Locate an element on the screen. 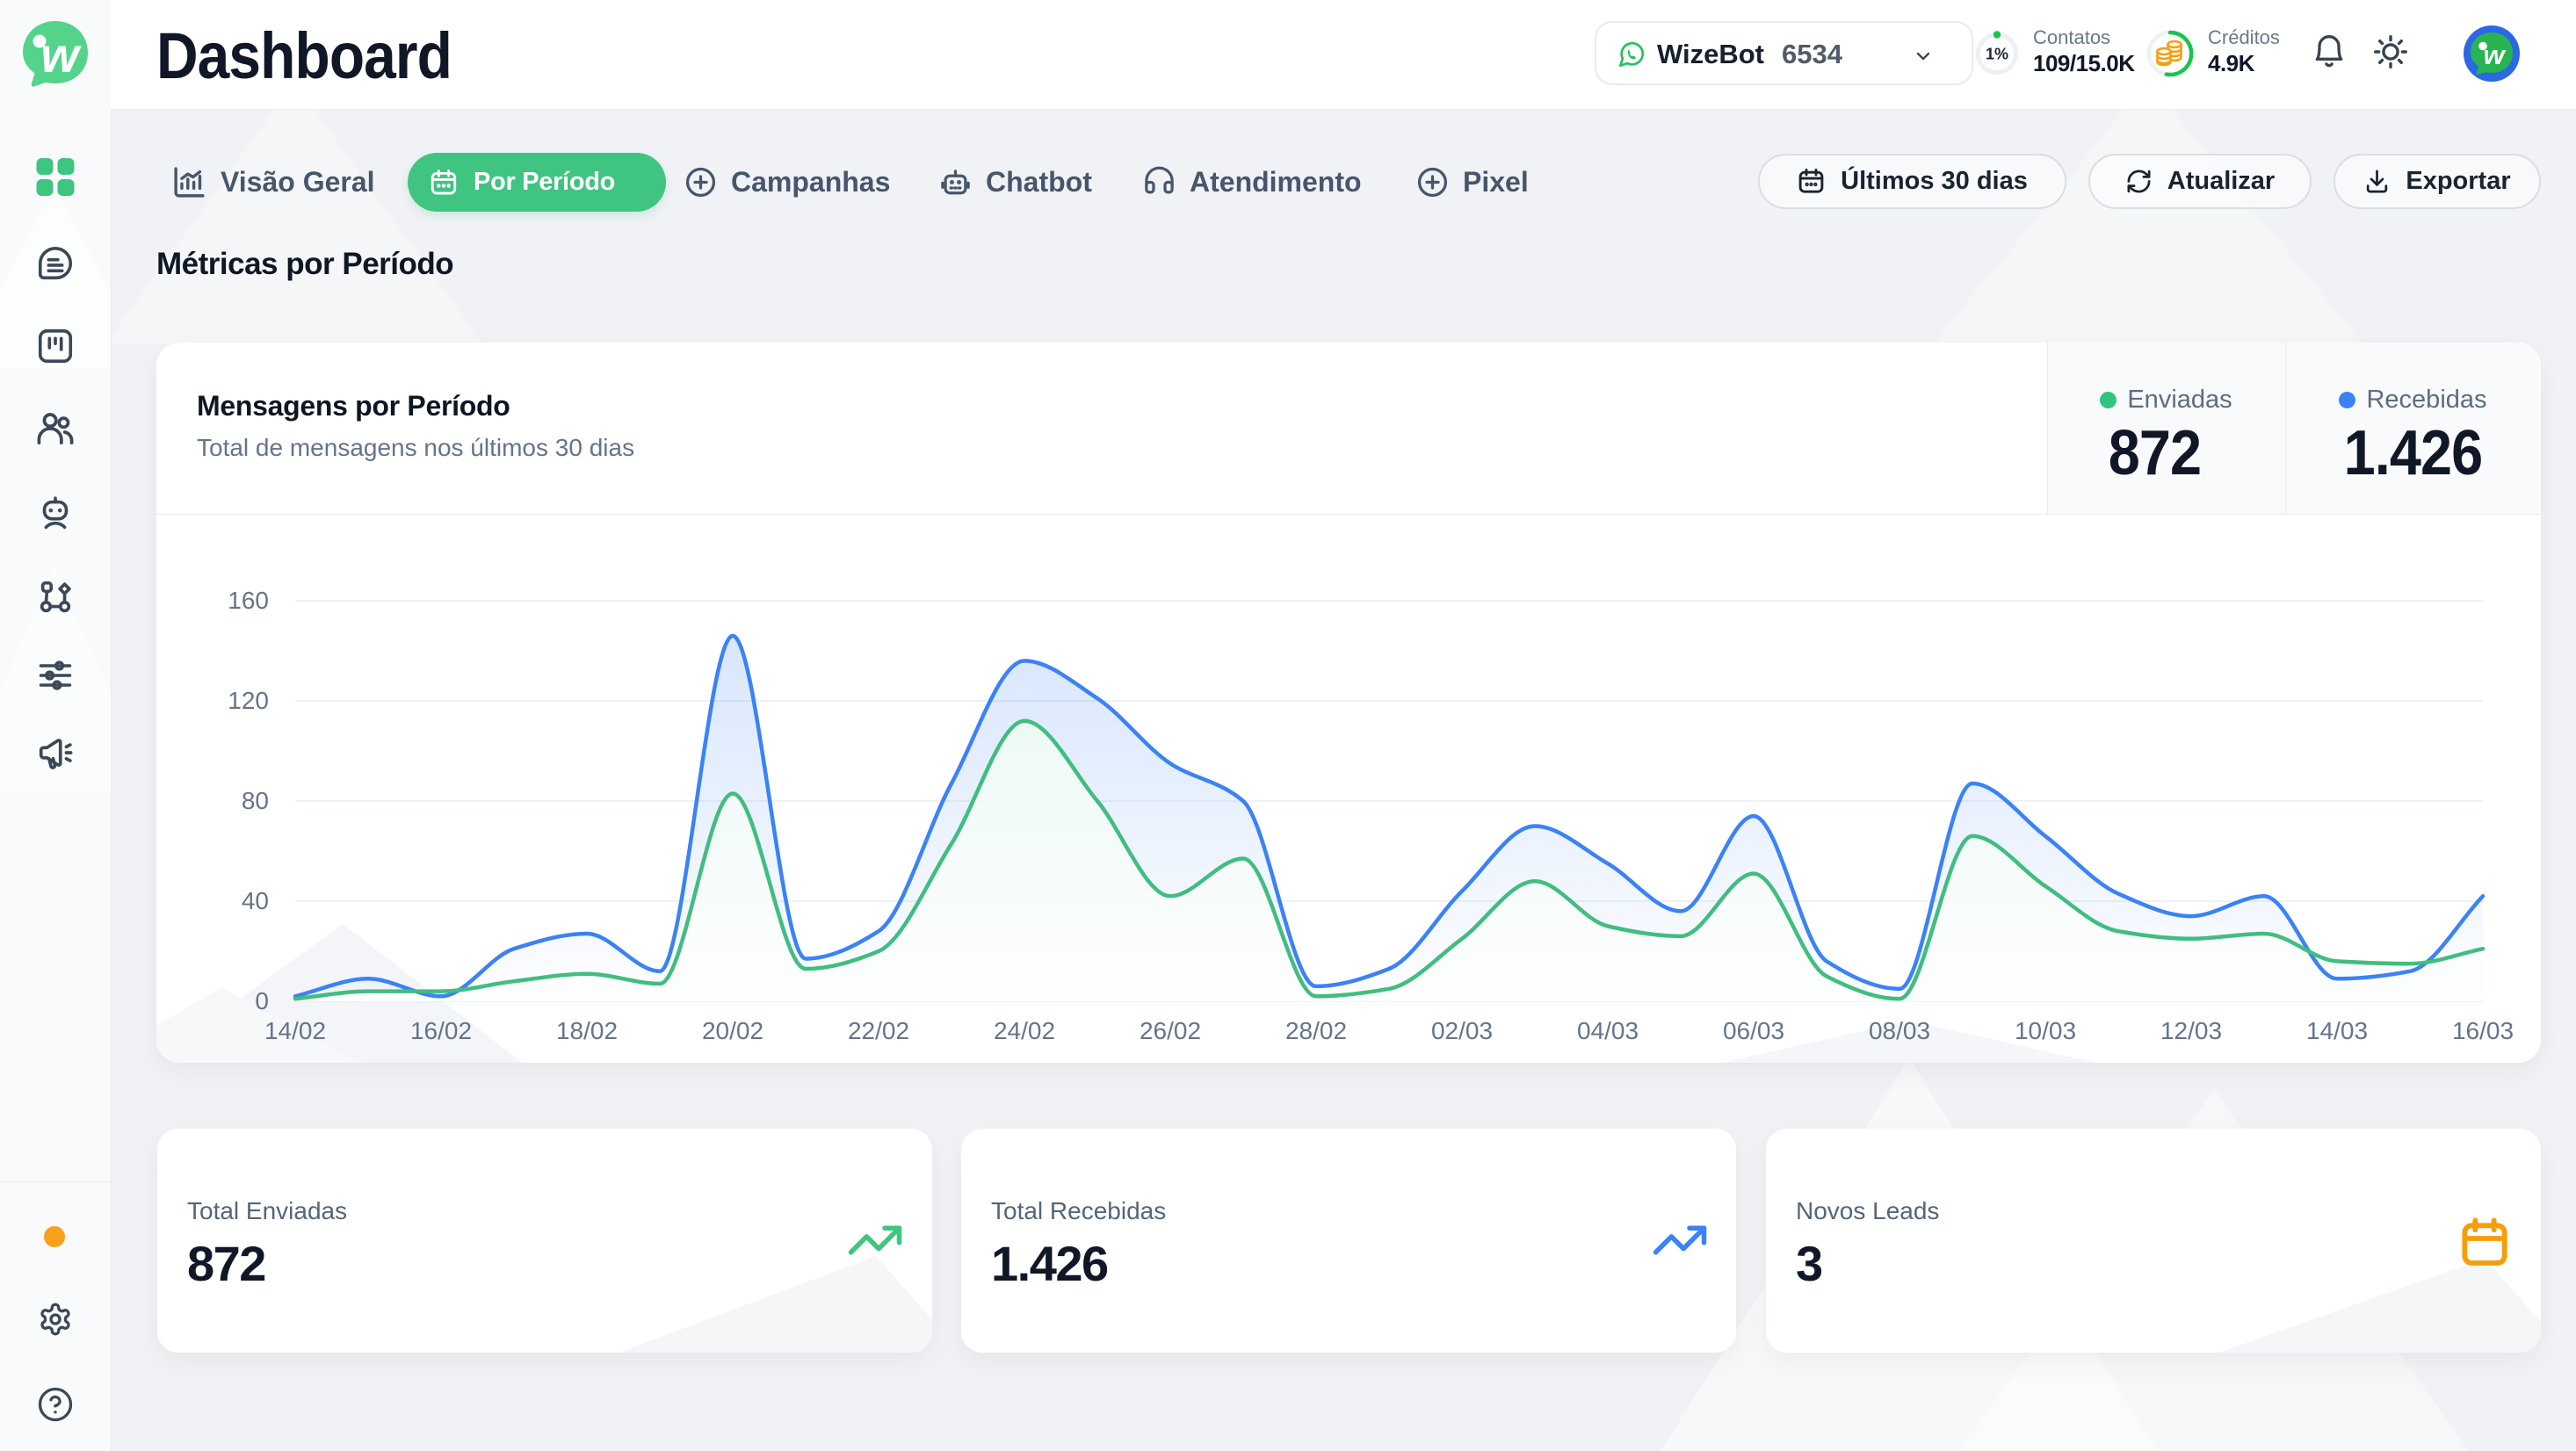  svg-text: 06/03 is located at coordinates (1753, 1030).